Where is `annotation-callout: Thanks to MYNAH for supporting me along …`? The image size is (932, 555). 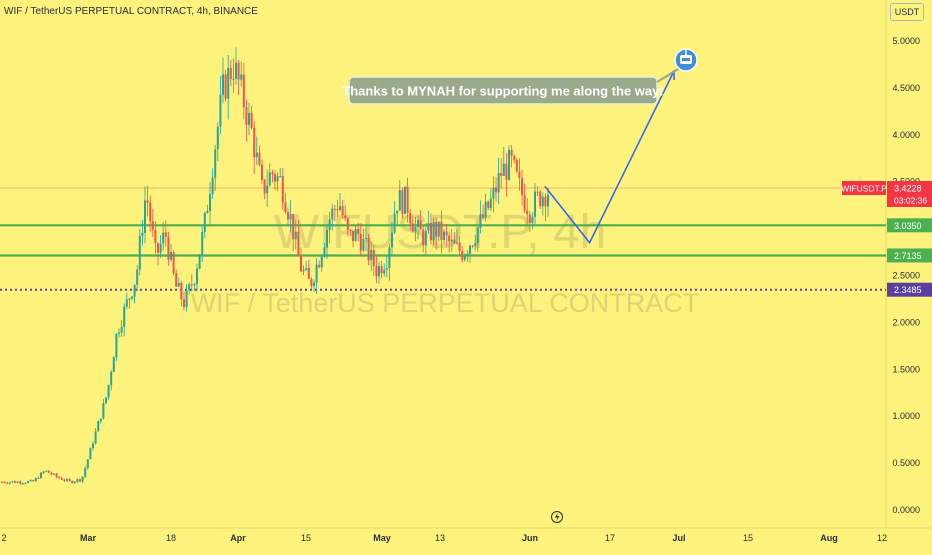
annotation-callout: Thanks to MYNAH for supporting me along … is located at coordinates (511, 86).